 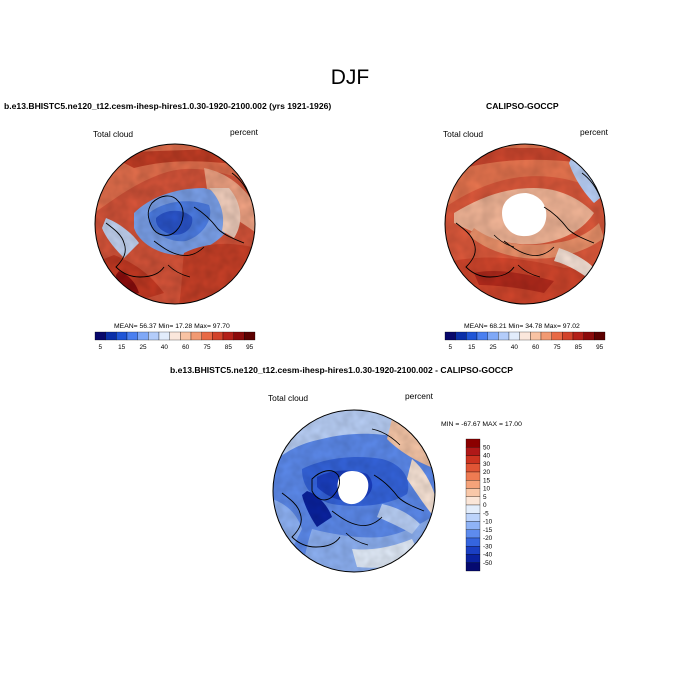 I want to click on panel2-colorbar-tick-label: 40, so click(x=515, y=347).